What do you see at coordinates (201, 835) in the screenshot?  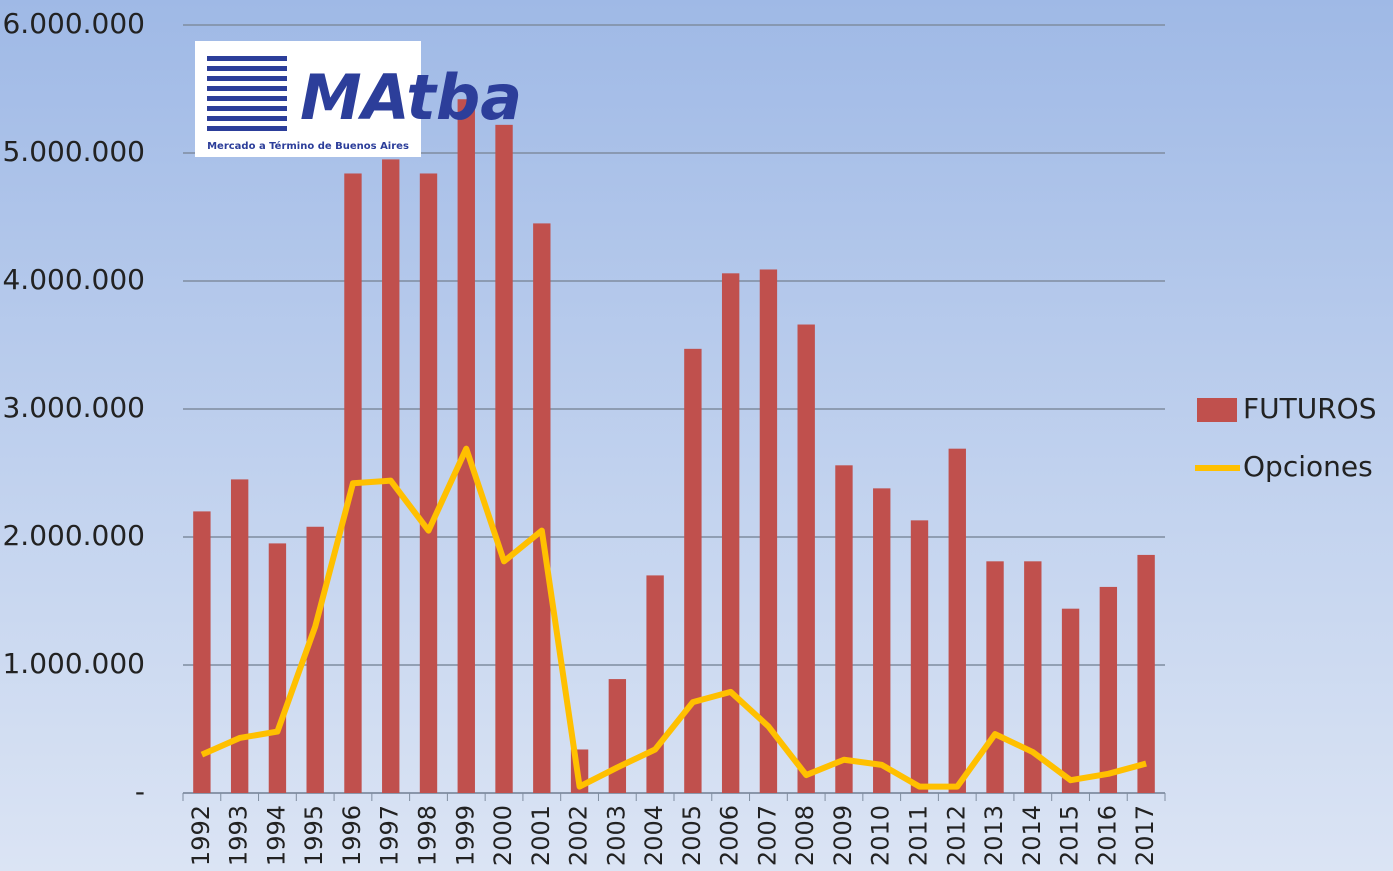 I see `x-tick-label: 1992` at bounding box center [201, 835].